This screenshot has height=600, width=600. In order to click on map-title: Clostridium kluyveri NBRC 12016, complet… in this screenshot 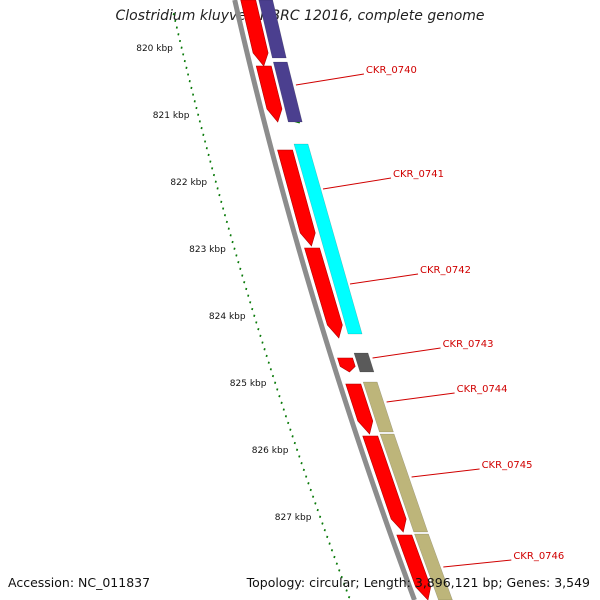, I will do `click(300, 16)`.